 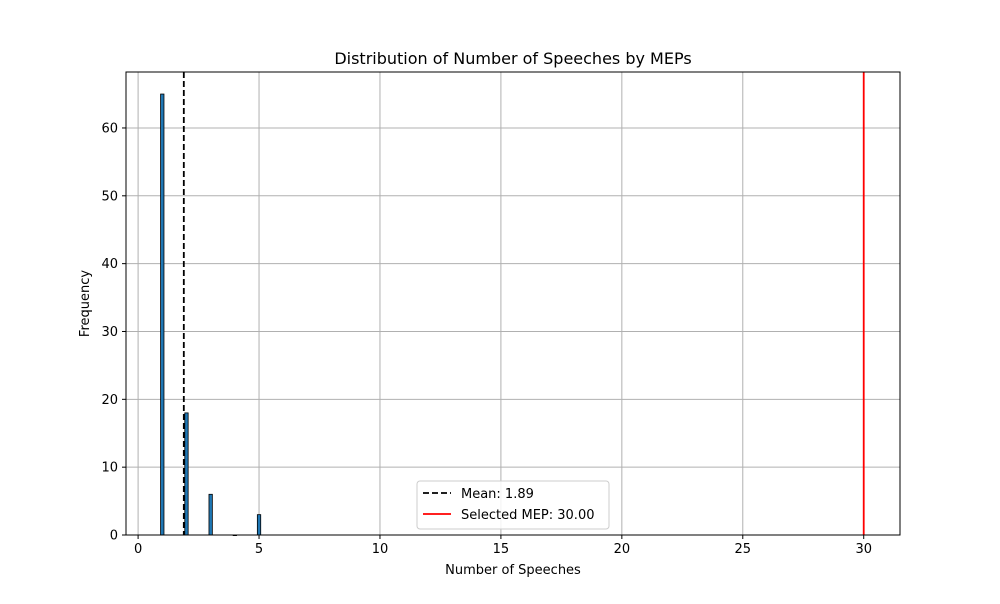 I want to click on y-tick-label: 50, so click(x=109, y=196).